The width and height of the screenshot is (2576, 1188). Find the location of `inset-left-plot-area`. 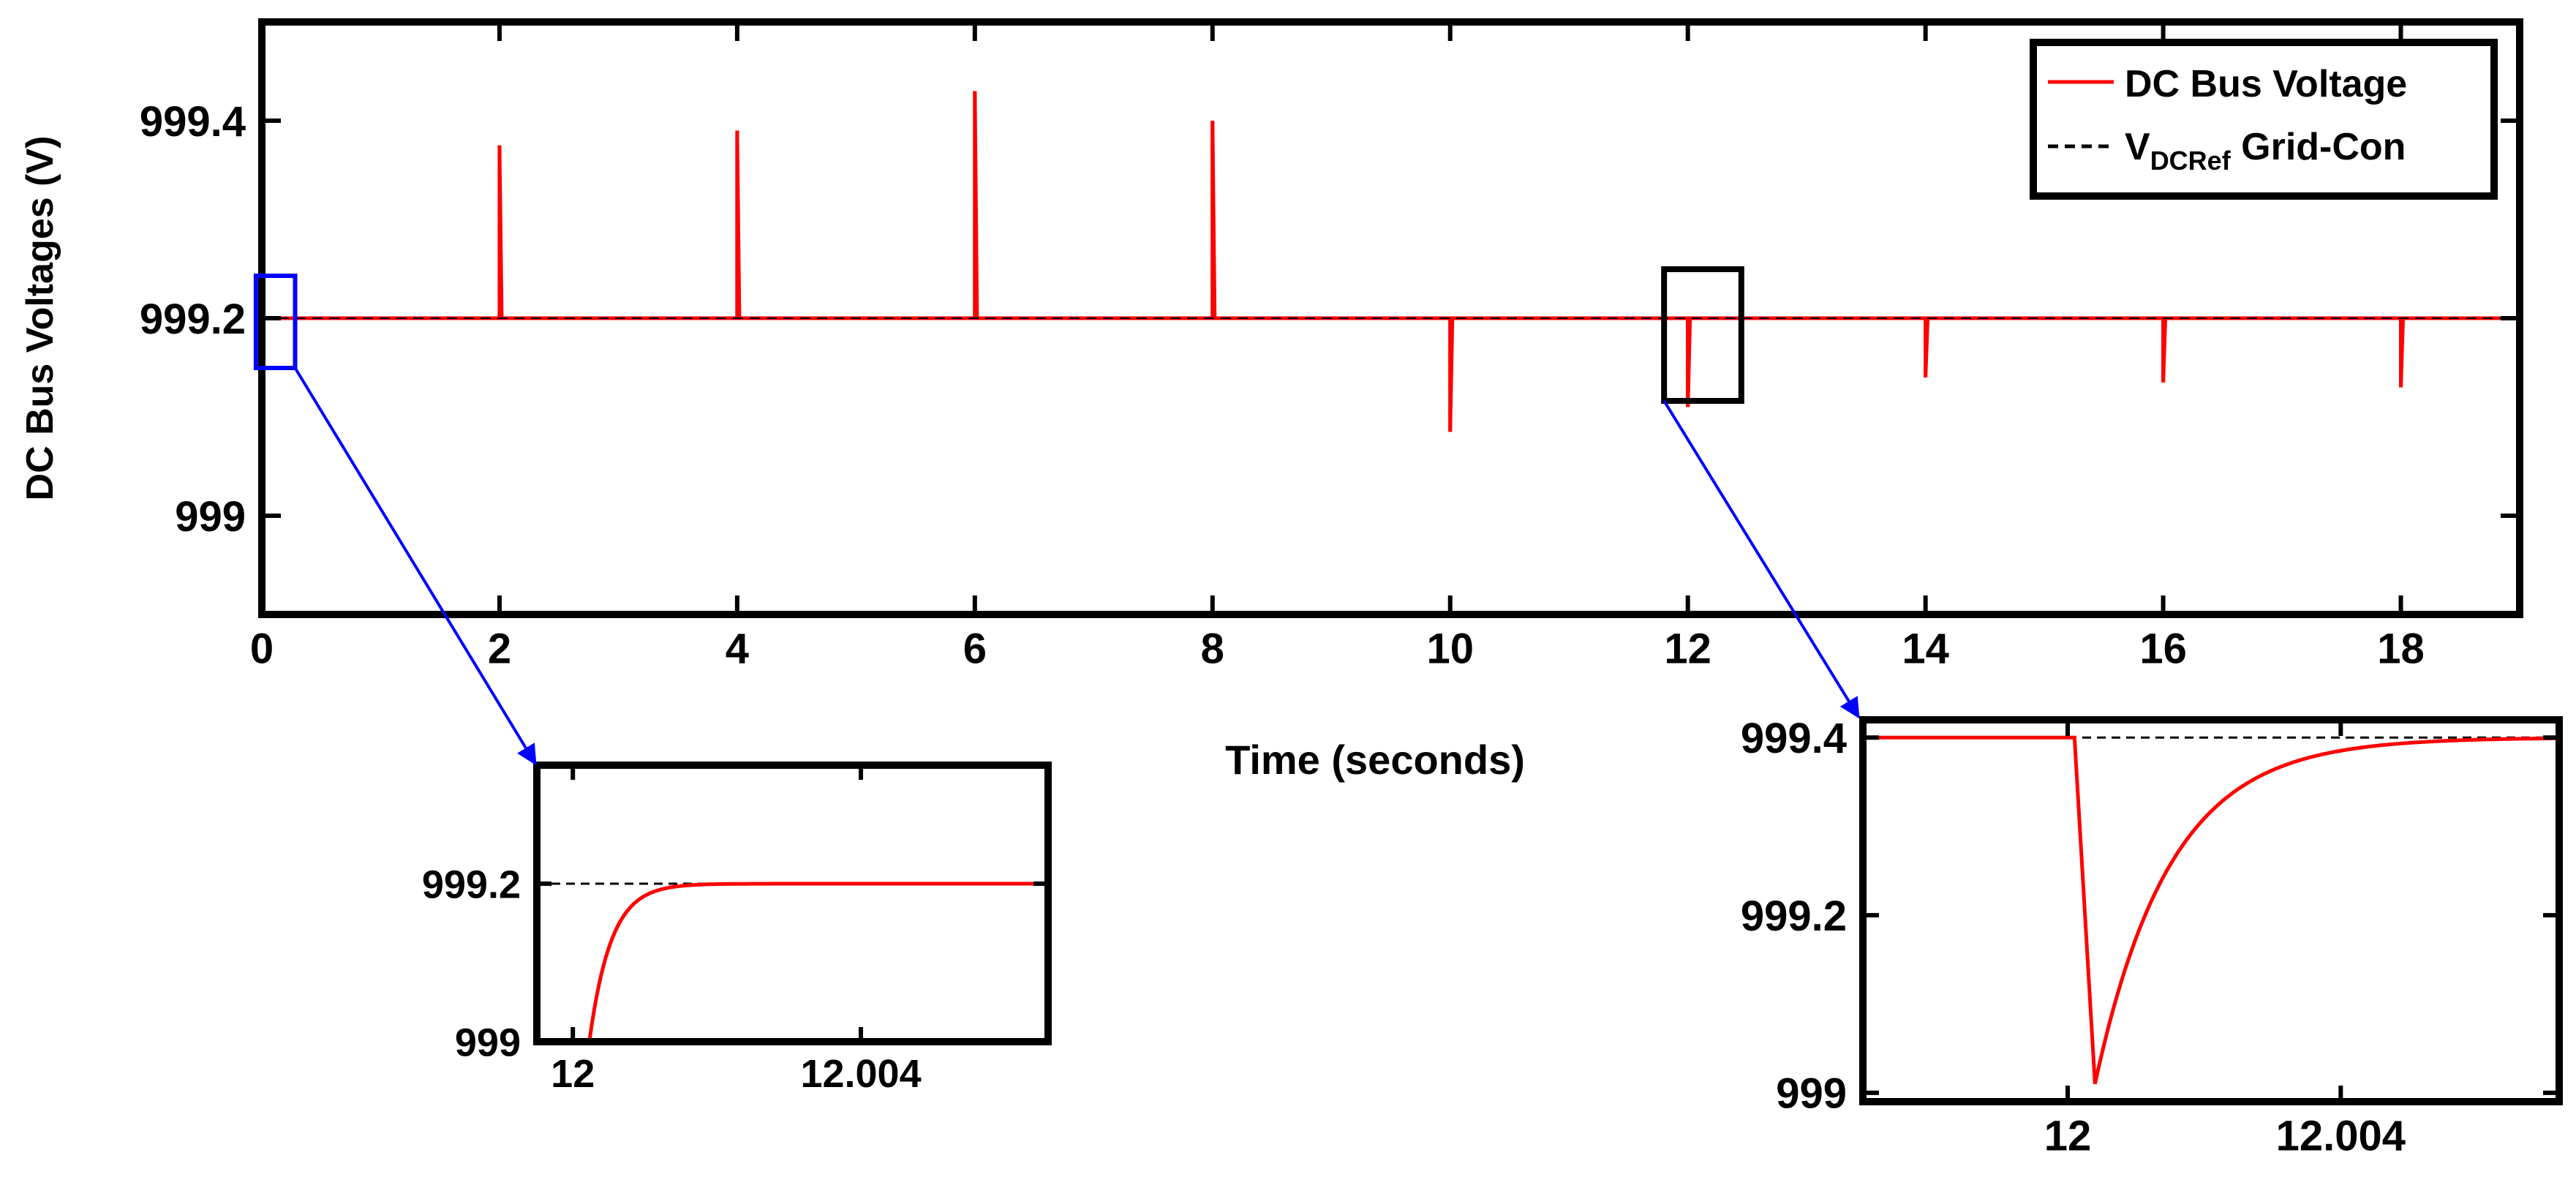

inset-left-plot-area is located at coordinates (792, 903).